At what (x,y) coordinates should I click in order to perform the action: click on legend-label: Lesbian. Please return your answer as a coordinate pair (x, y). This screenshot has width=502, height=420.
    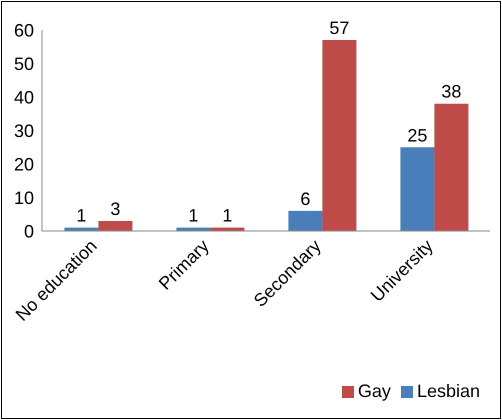
    Looking at the image, I should click on (448, 391).